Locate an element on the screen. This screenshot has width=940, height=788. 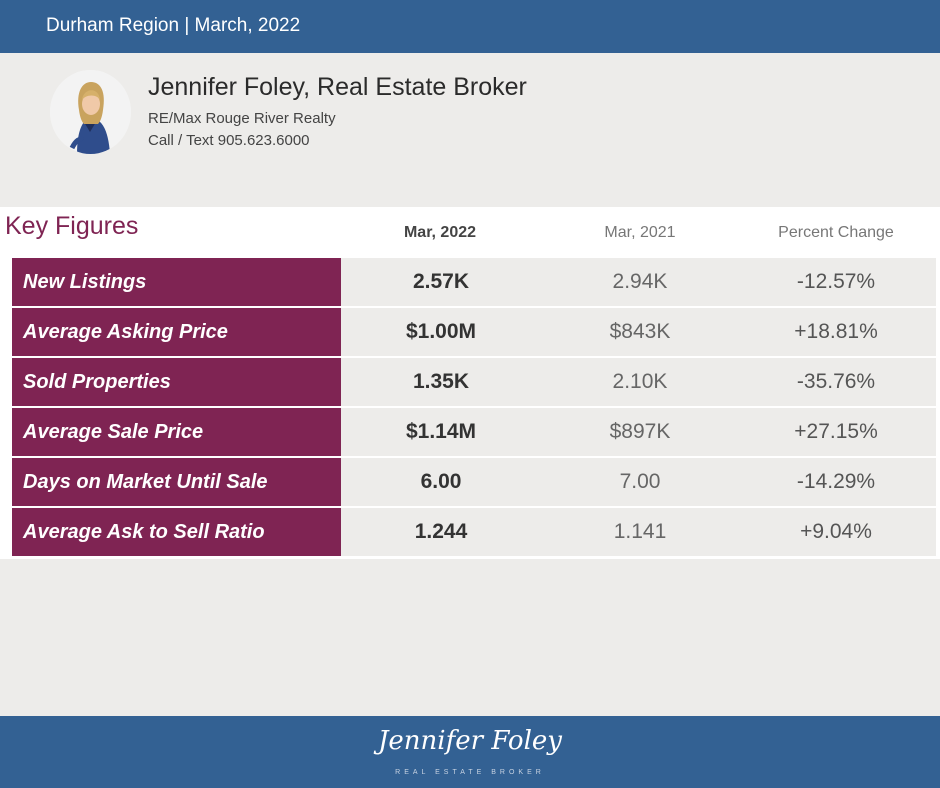
row-values: 1.244 1.141 +9.04% is located at coordinates (638, 532).